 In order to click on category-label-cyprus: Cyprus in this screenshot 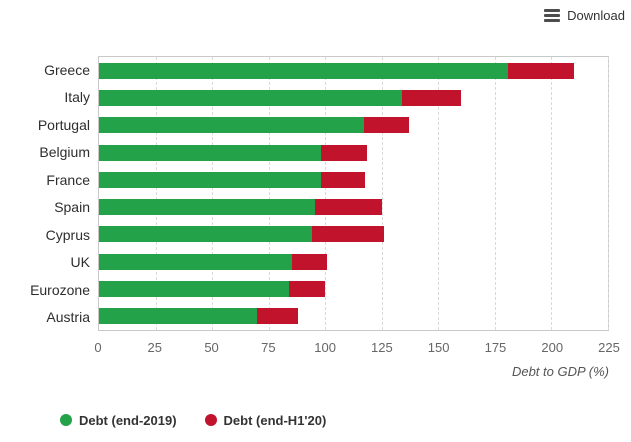, I will do `click(67, 234)`.